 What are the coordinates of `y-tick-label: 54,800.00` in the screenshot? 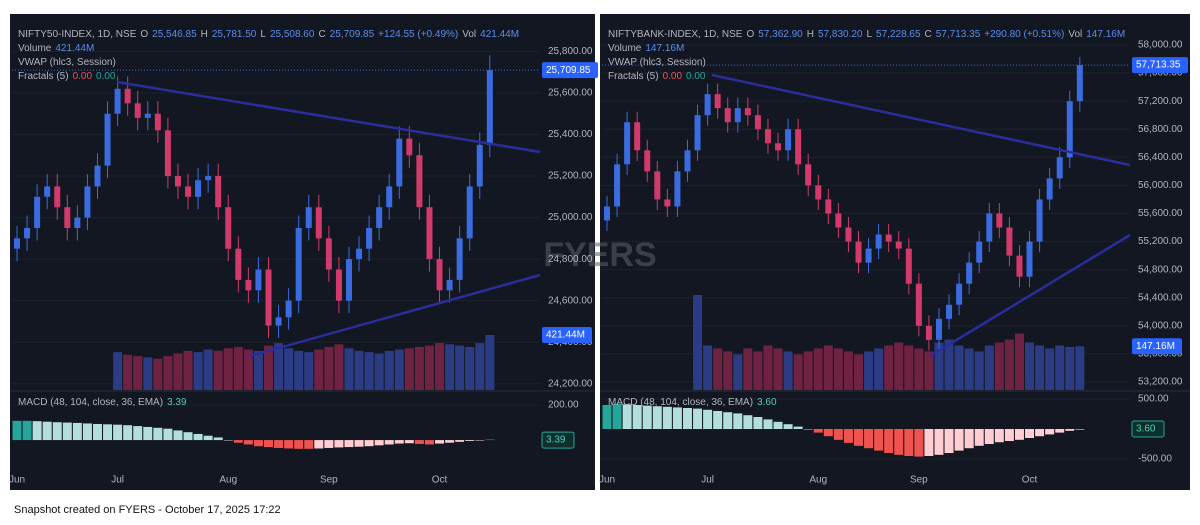 It's located at (1160, 269).